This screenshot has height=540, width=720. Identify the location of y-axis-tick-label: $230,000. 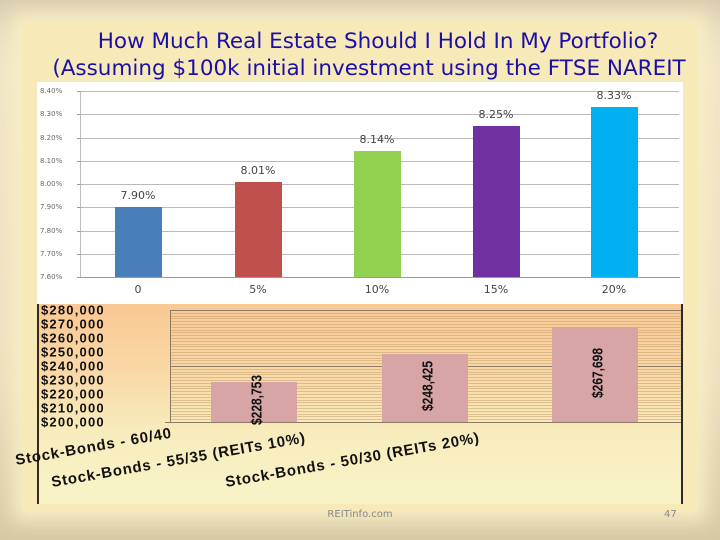
(73, 380).